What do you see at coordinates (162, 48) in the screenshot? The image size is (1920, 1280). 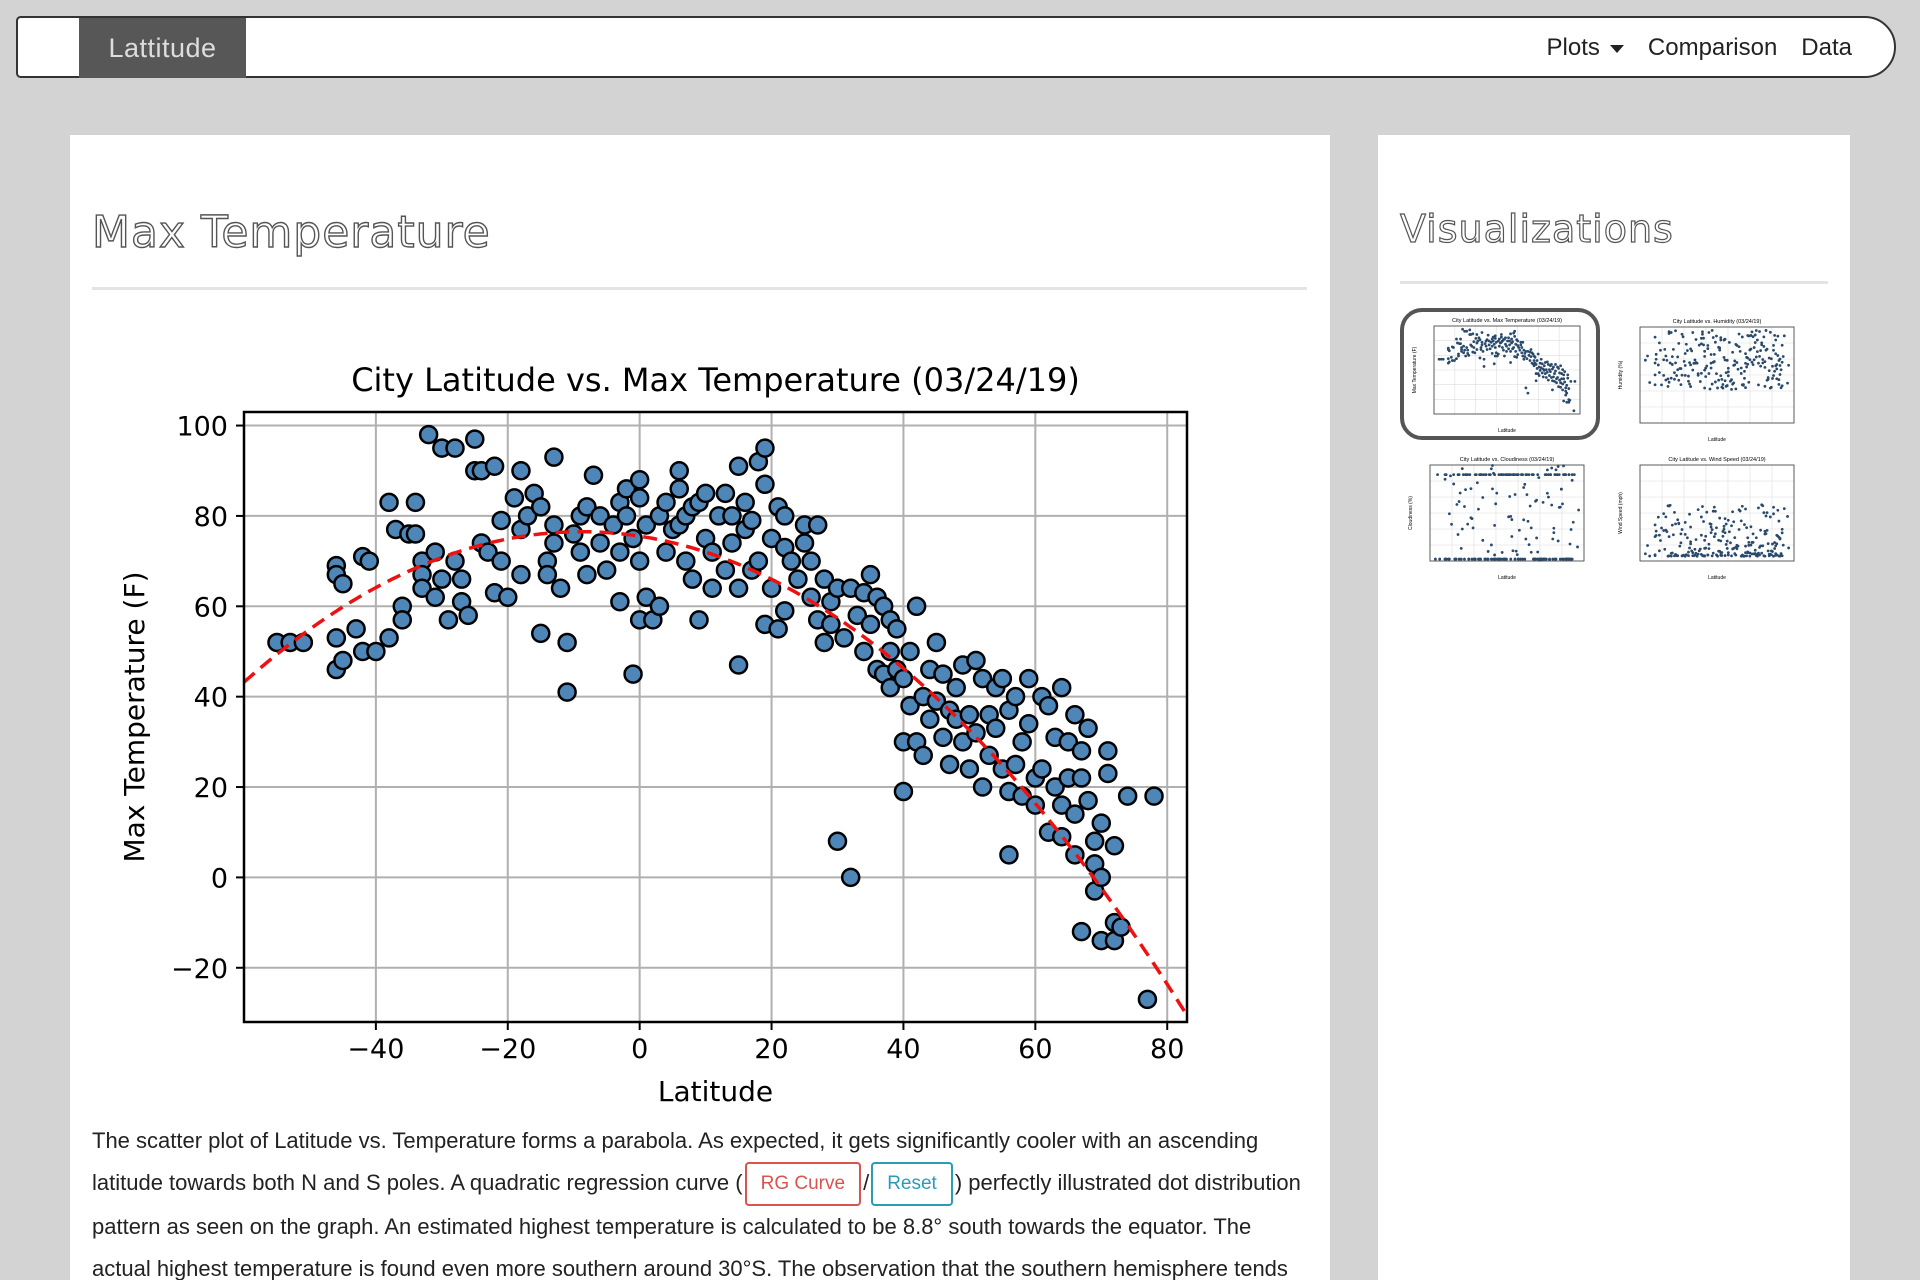 I see `brand-logo: Lattitude` at bounding box center [162, 48].